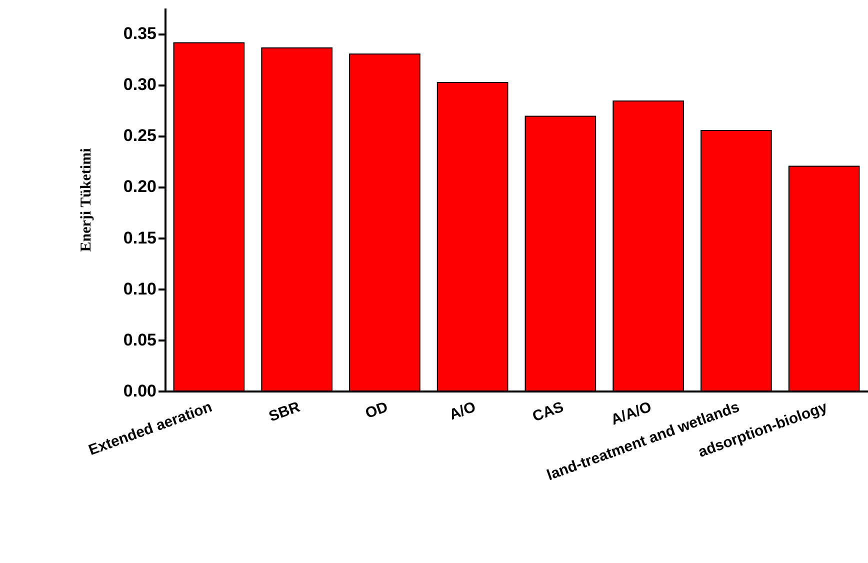 This screenshot has width=868, height=563. I want to click on x-tick-label: A/A/O, so click(631, 413).